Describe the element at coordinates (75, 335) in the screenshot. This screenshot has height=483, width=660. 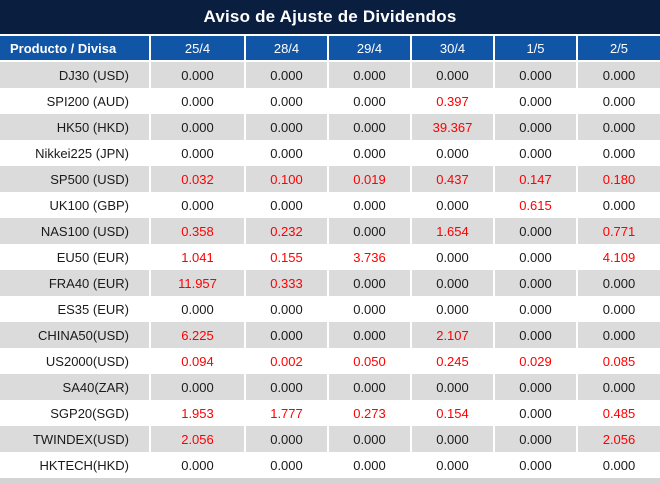
I see `product-cell: CHINA50(USD)` at that location.